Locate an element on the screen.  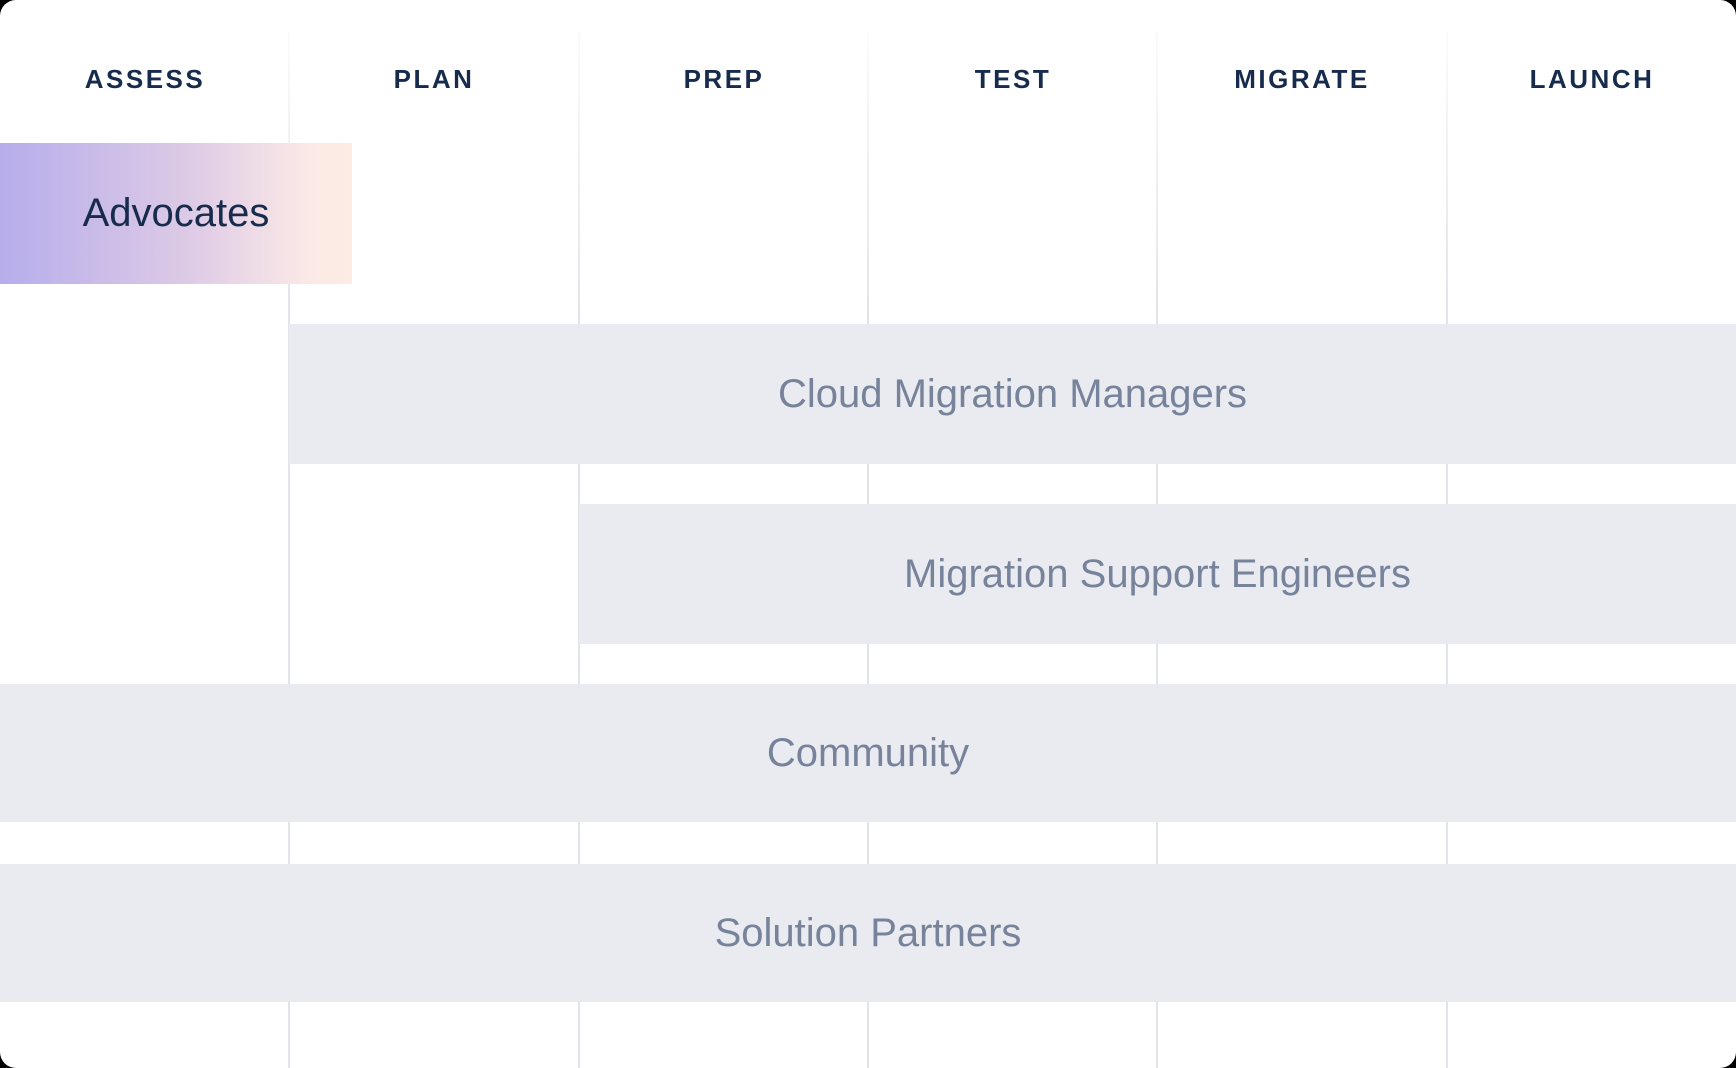
bar-migration-support-engineers: Migration Support Engineers is located at coordinates (1157, 574).